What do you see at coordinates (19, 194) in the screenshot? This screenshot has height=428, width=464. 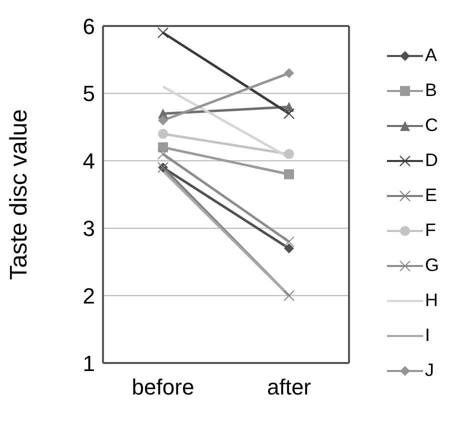 I see `y-axis-title: Taste disc value` at bounding box center [19, 194].